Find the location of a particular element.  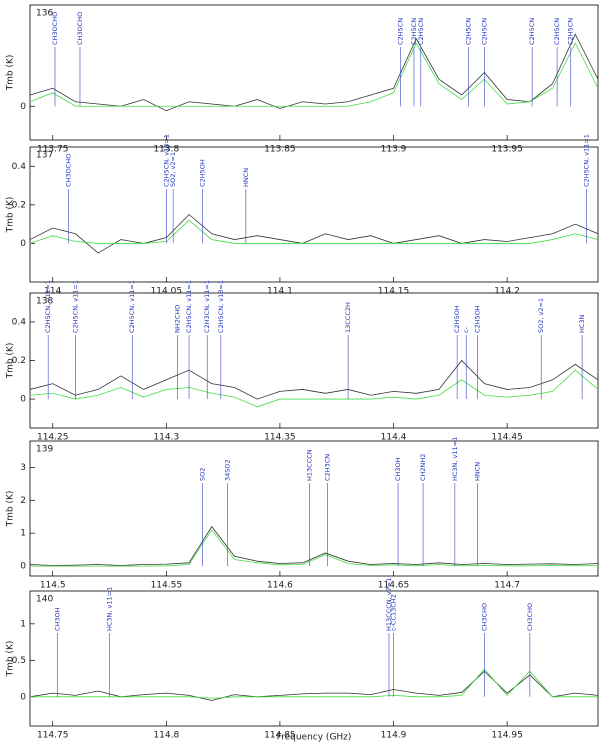

line-label: NH2CHO is located at coordinates (178, 319).